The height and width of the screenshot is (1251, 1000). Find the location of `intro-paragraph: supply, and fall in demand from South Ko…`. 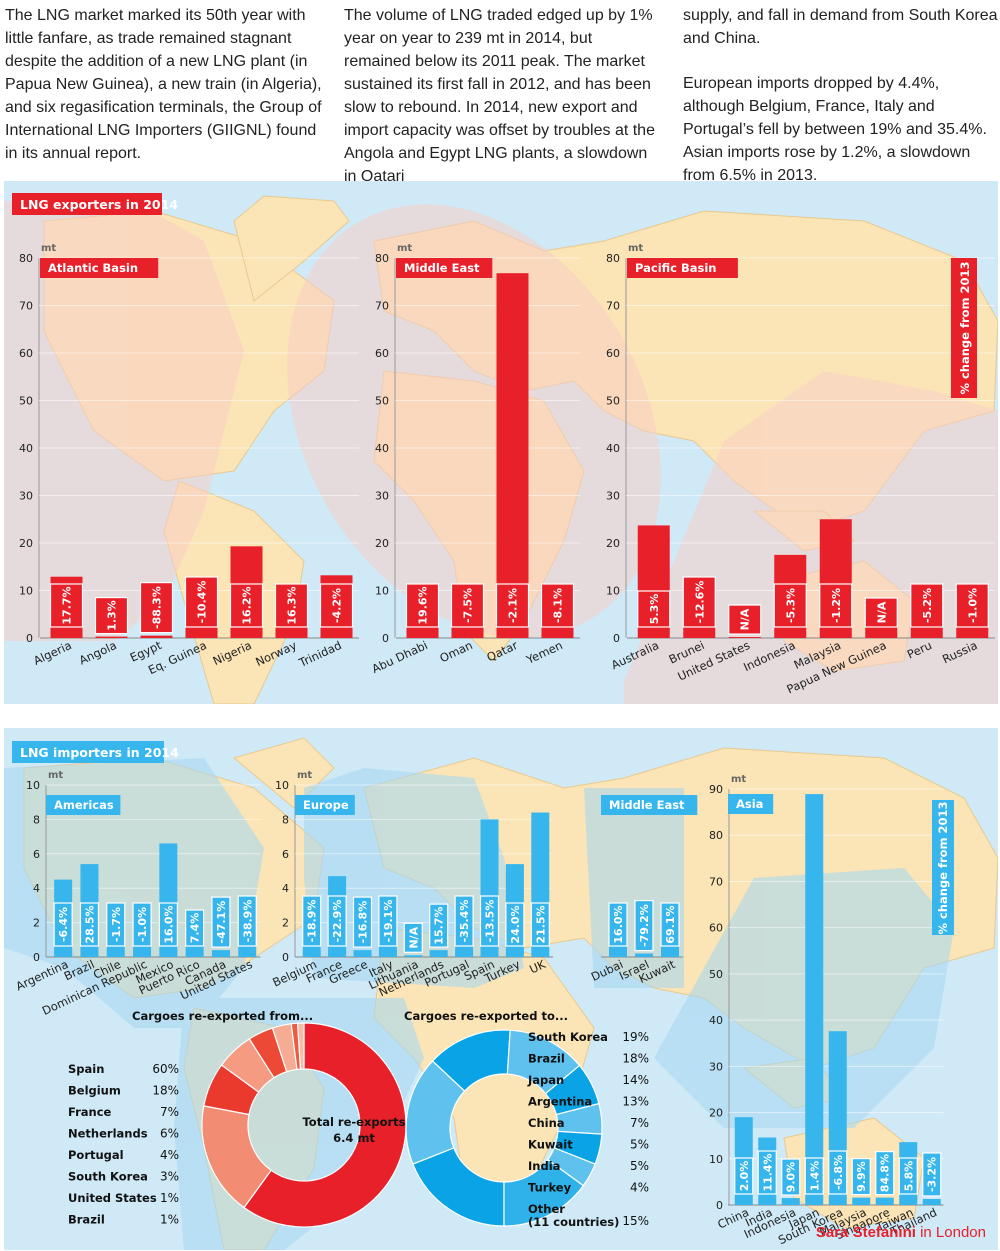

intro-paragraph: supply, and fall in demand from South Ko… is located at coordinates (840, 27).